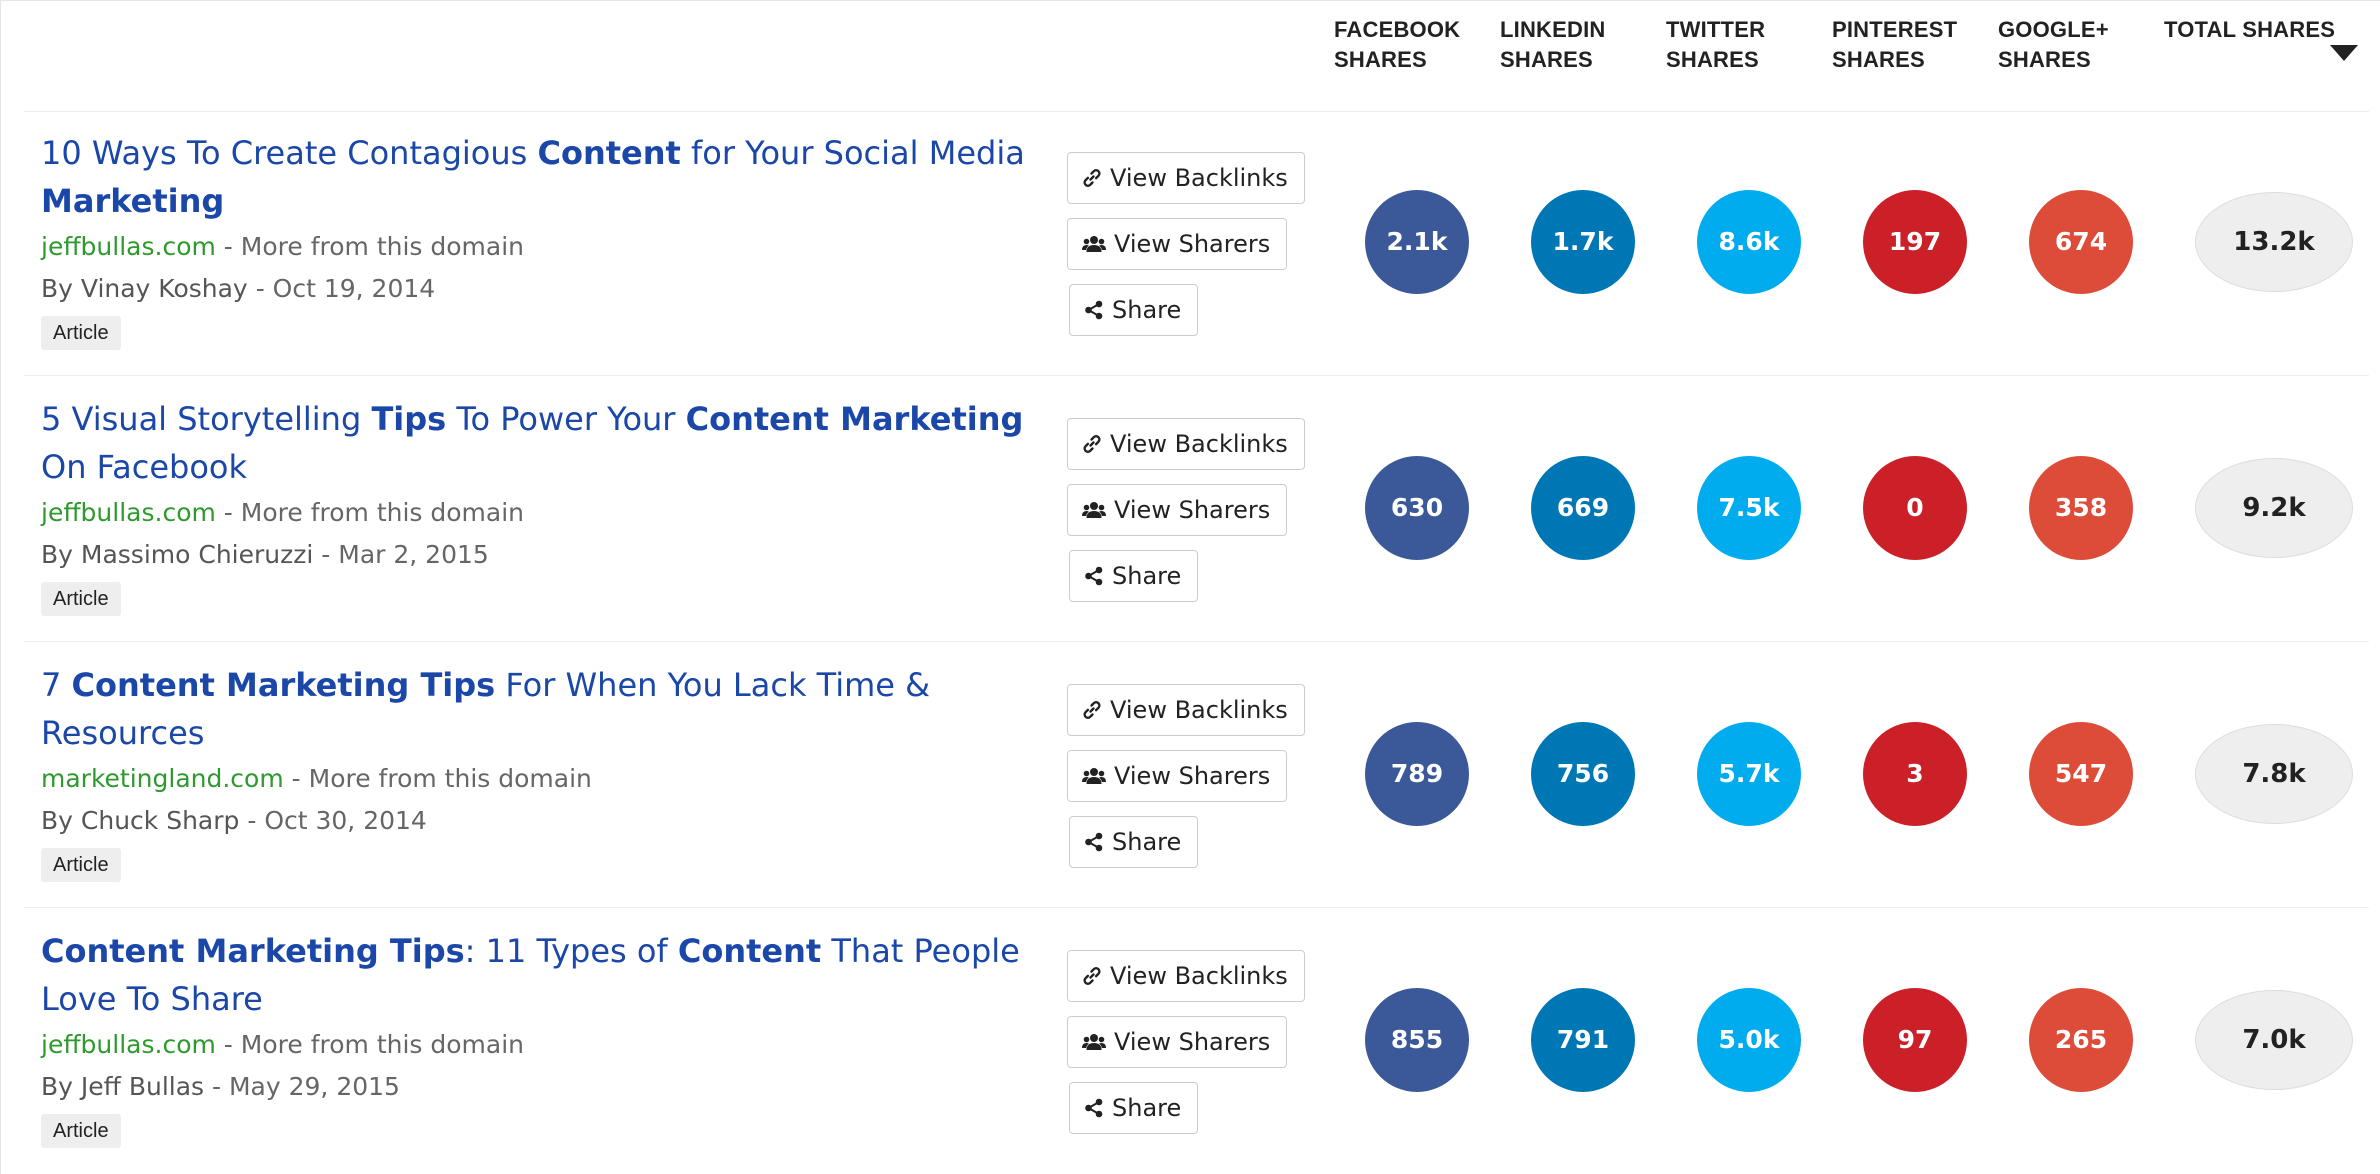  Describe the element at coordinates (1895, 44) in the screenshot. I see `header-pinterest-shares: PINTEREST SHARES` at that location.